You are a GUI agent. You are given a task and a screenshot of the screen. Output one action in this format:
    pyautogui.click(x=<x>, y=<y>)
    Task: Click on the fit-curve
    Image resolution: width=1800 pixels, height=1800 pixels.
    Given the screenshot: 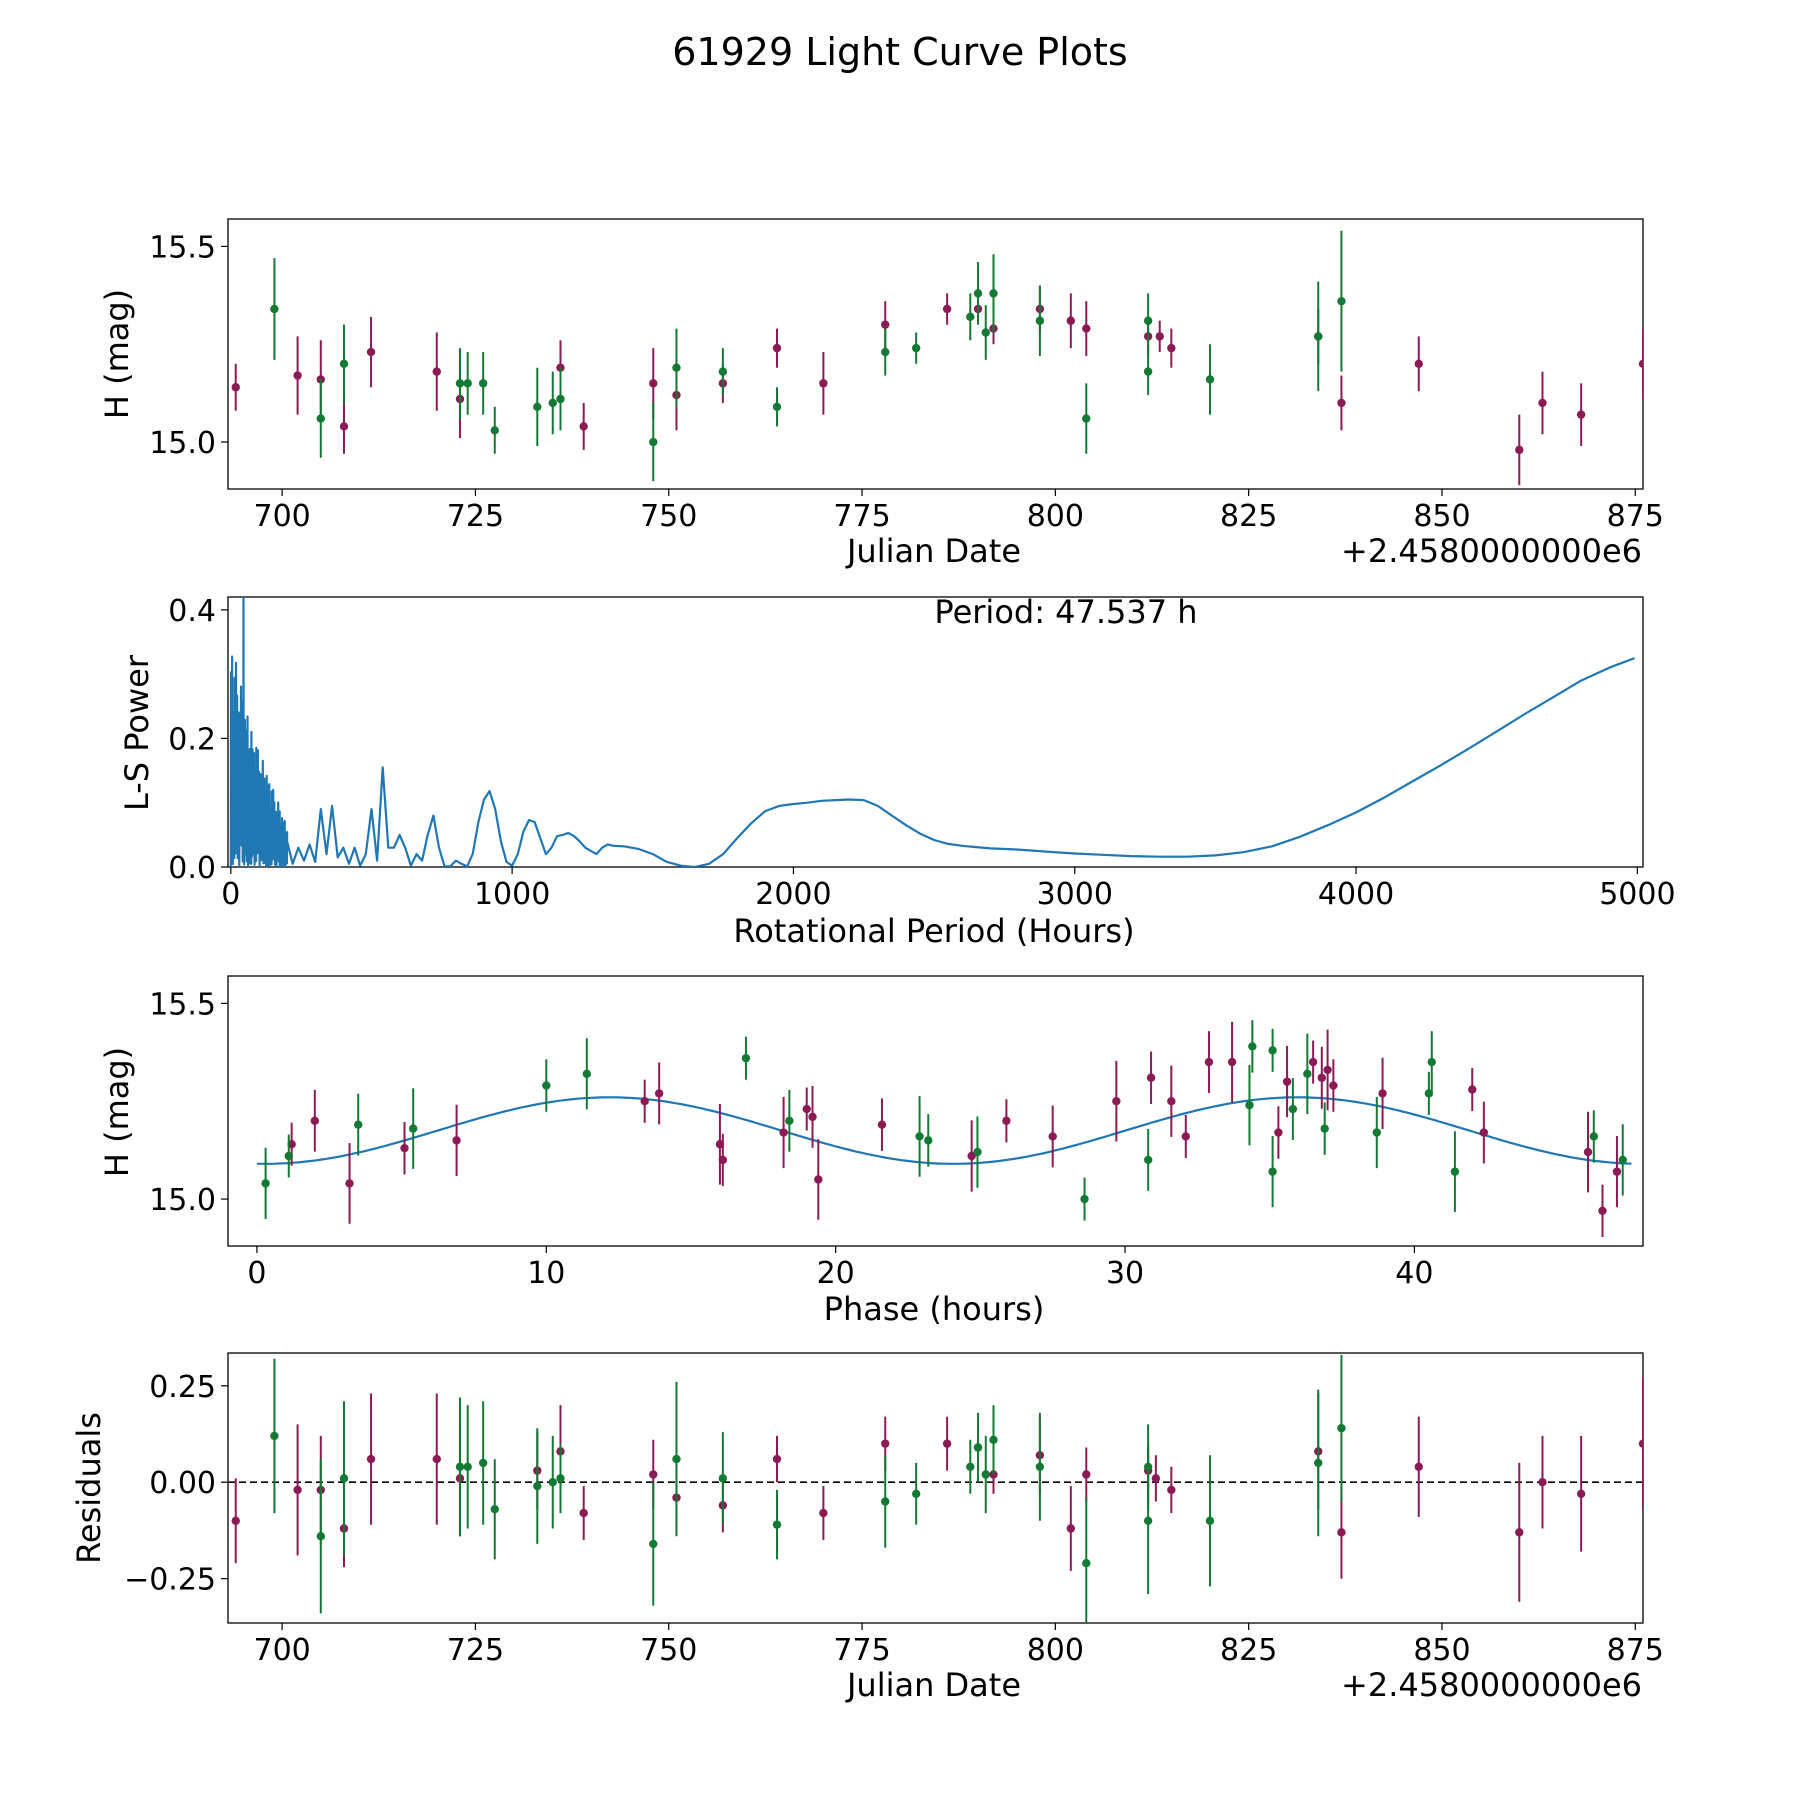 What is the action you would take?
    pyautogui.click(x=944, y=1130)
    